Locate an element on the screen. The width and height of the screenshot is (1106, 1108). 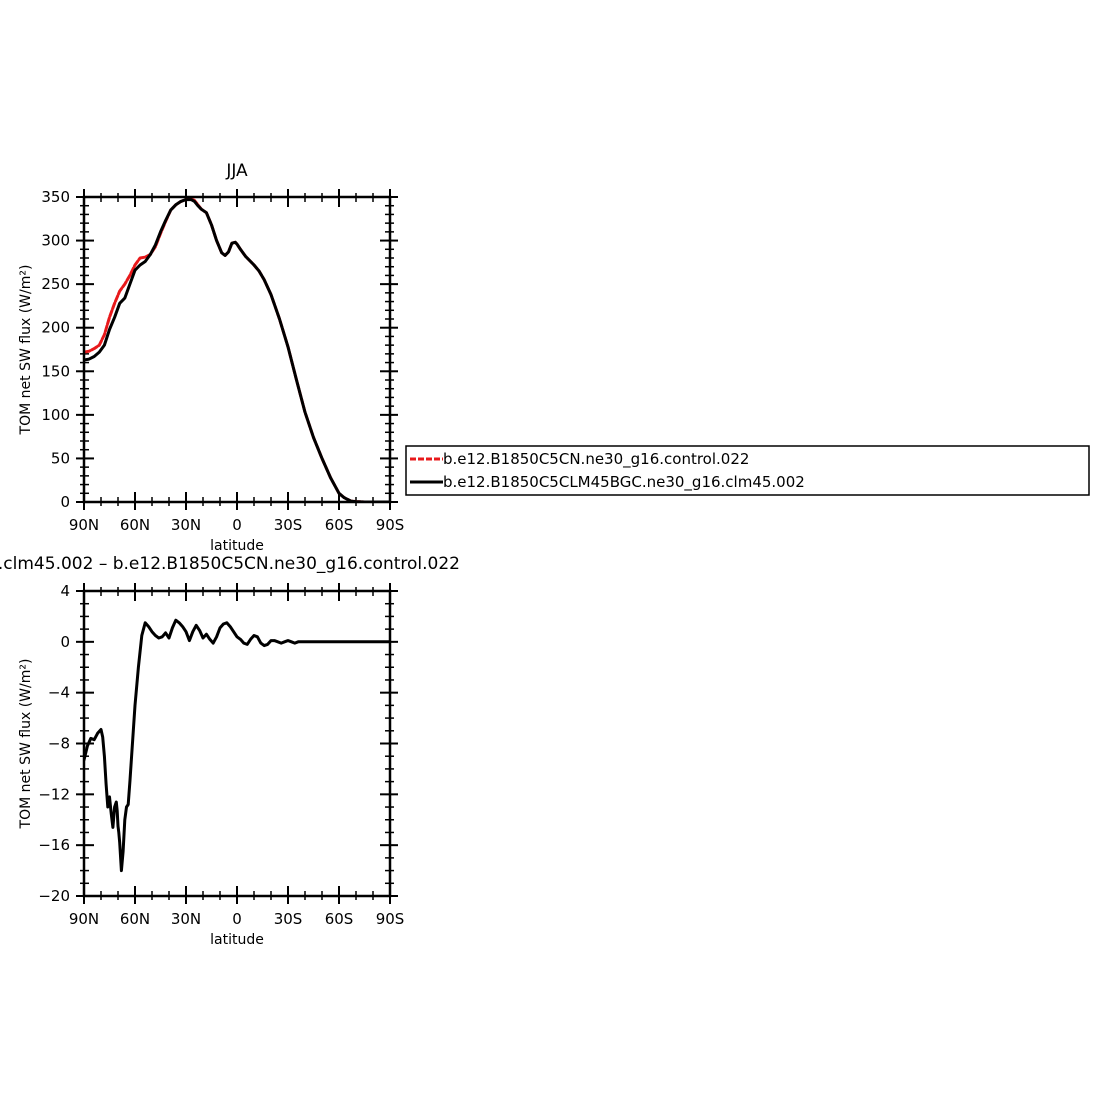
chart-title: JJA is located at coordinates (236, 171).